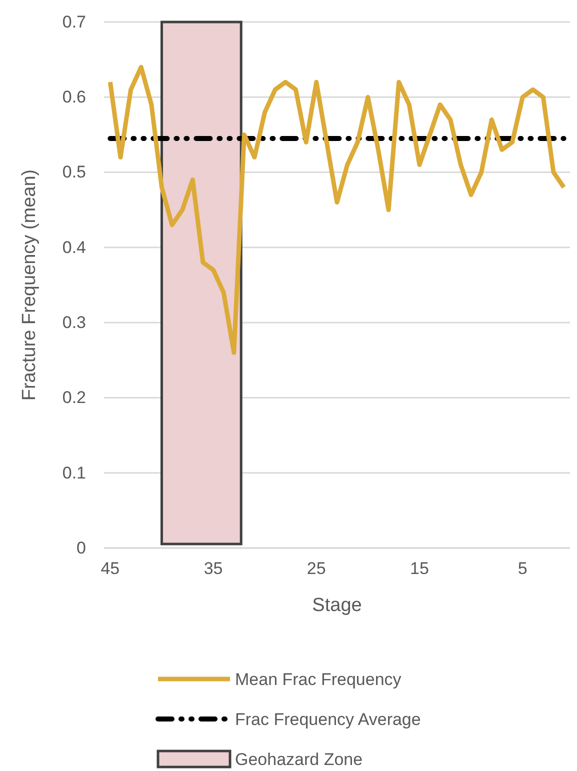 Image resolution: width=577 pixels, height=771 pixels. What do you see at coordinates (299, 759) in the screenshot?
I see `legend-label: Geohazard Zone` at bounding box center [299, 759].